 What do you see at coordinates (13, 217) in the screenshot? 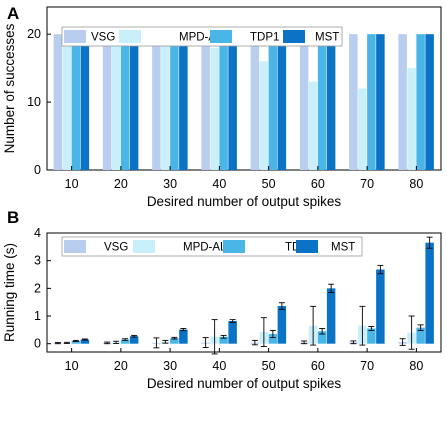
I see `panel-label: B` at bounding box center [13, 217].